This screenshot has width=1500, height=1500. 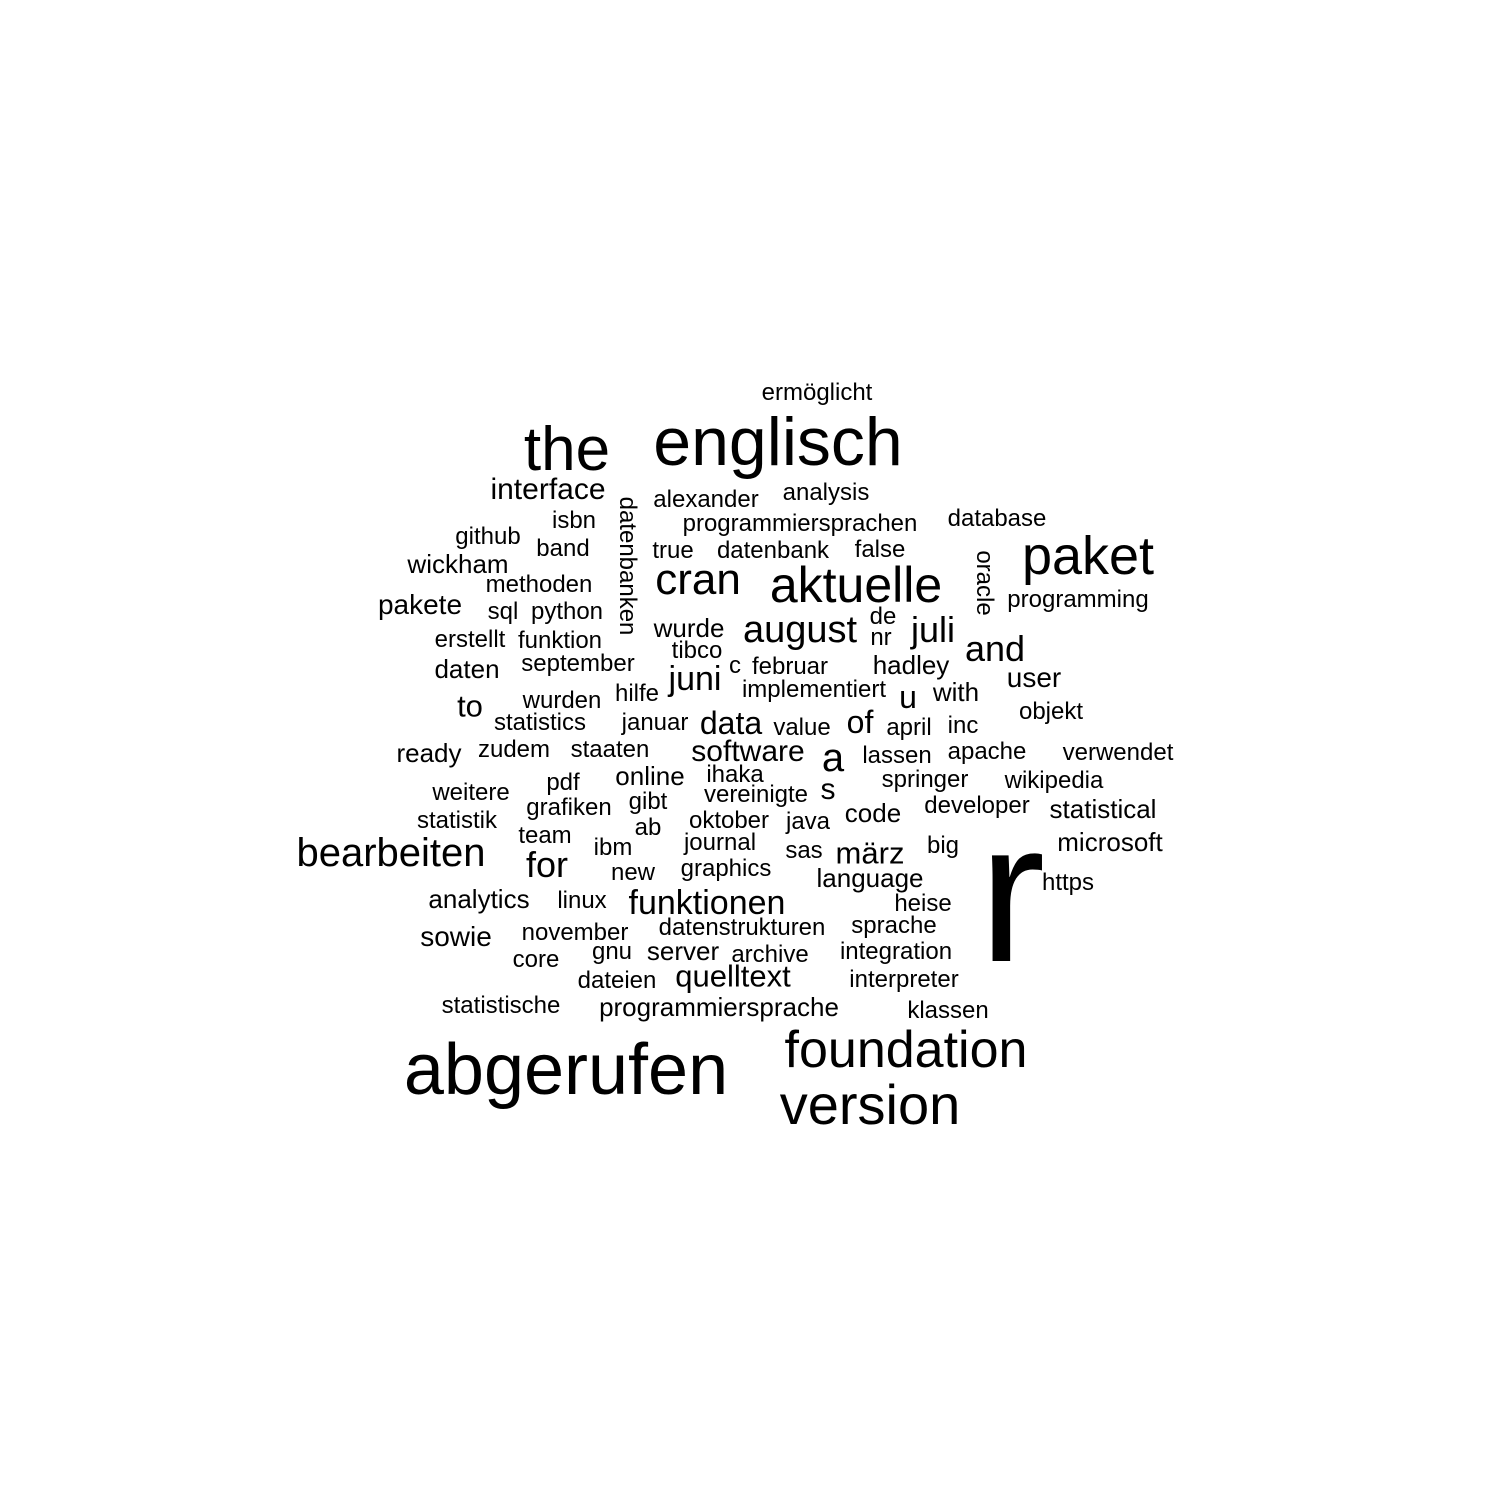 What do you see at coordinates (735, 774) in the screenshot?
I see `word: ihaka` at bounding box center [735, 774].